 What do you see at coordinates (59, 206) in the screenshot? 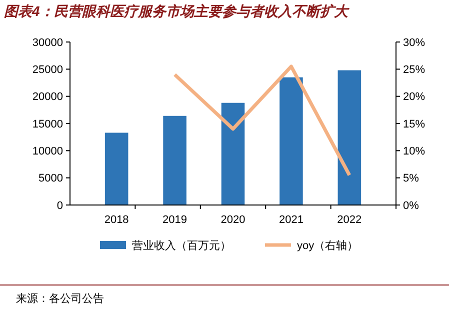
I see `y-tick-label: 0` at bounding box center [59, 206].